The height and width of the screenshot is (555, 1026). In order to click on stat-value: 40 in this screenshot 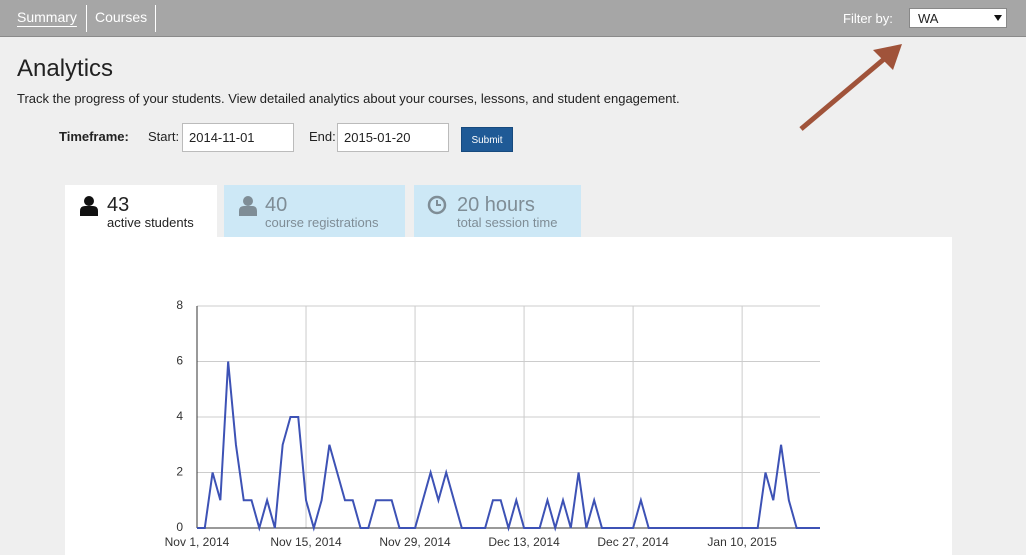, I will do `click(276, 205)`.